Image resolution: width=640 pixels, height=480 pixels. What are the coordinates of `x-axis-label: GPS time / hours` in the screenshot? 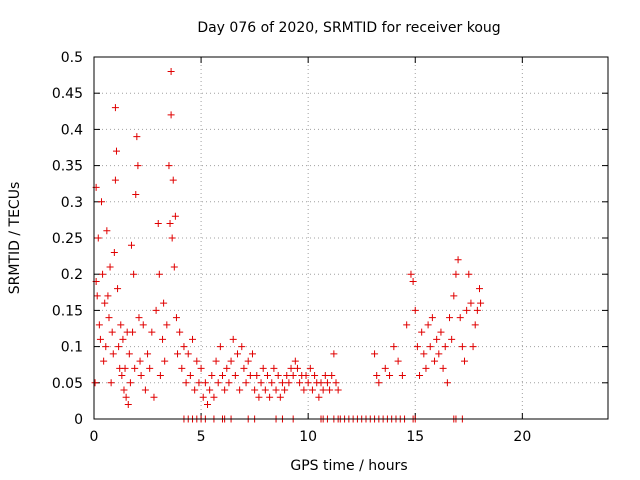 It's located at (348, 466).